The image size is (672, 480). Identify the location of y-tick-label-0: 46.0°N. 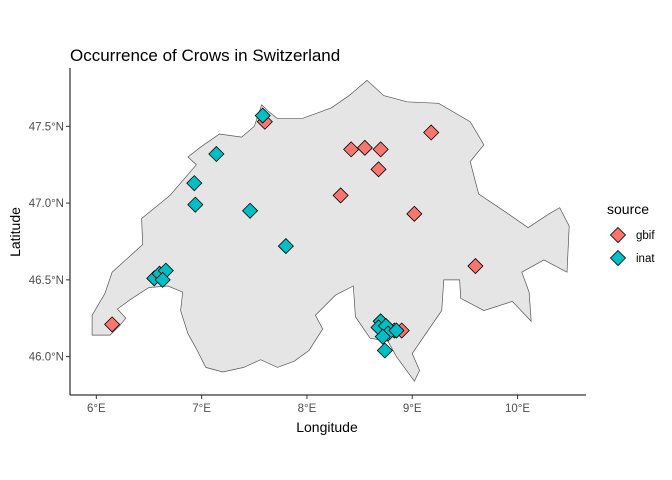
(46, 358).